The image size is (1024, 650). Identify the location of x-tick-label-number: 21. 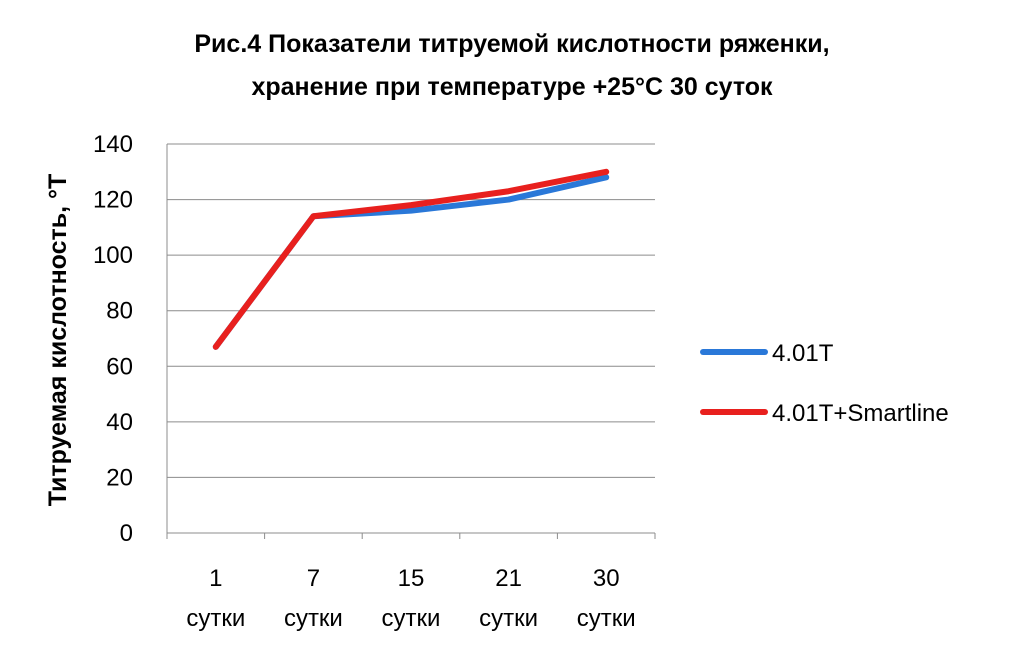
(508, 578).